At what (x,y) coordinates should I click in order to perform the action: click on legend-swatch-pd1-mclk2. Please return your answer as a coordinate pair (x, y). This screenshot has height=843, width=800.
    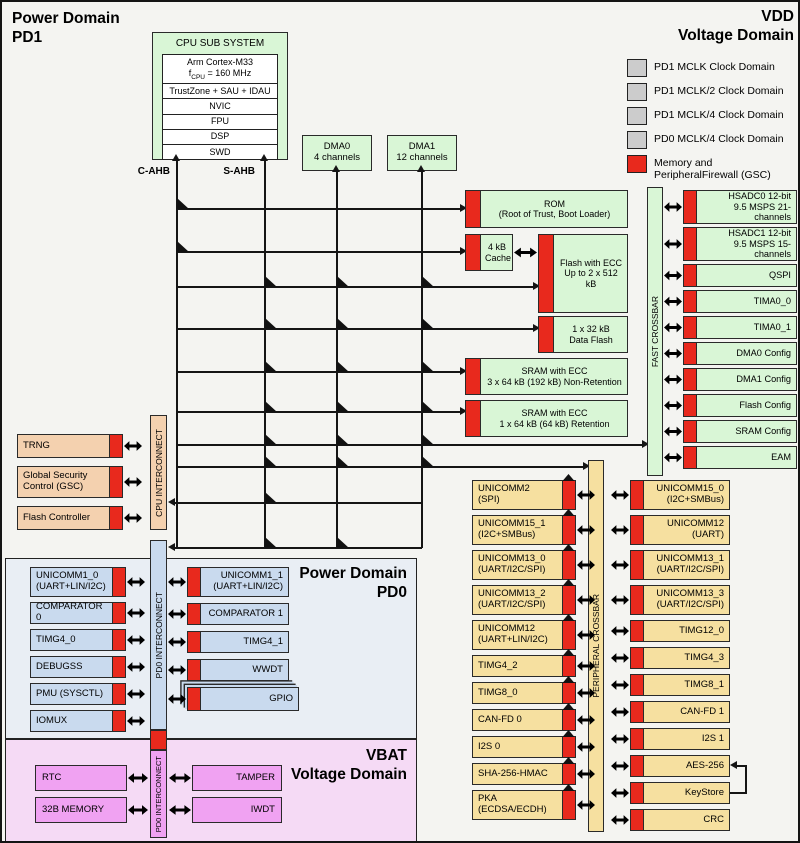
    Looking at the image, I should click on (637, 92).